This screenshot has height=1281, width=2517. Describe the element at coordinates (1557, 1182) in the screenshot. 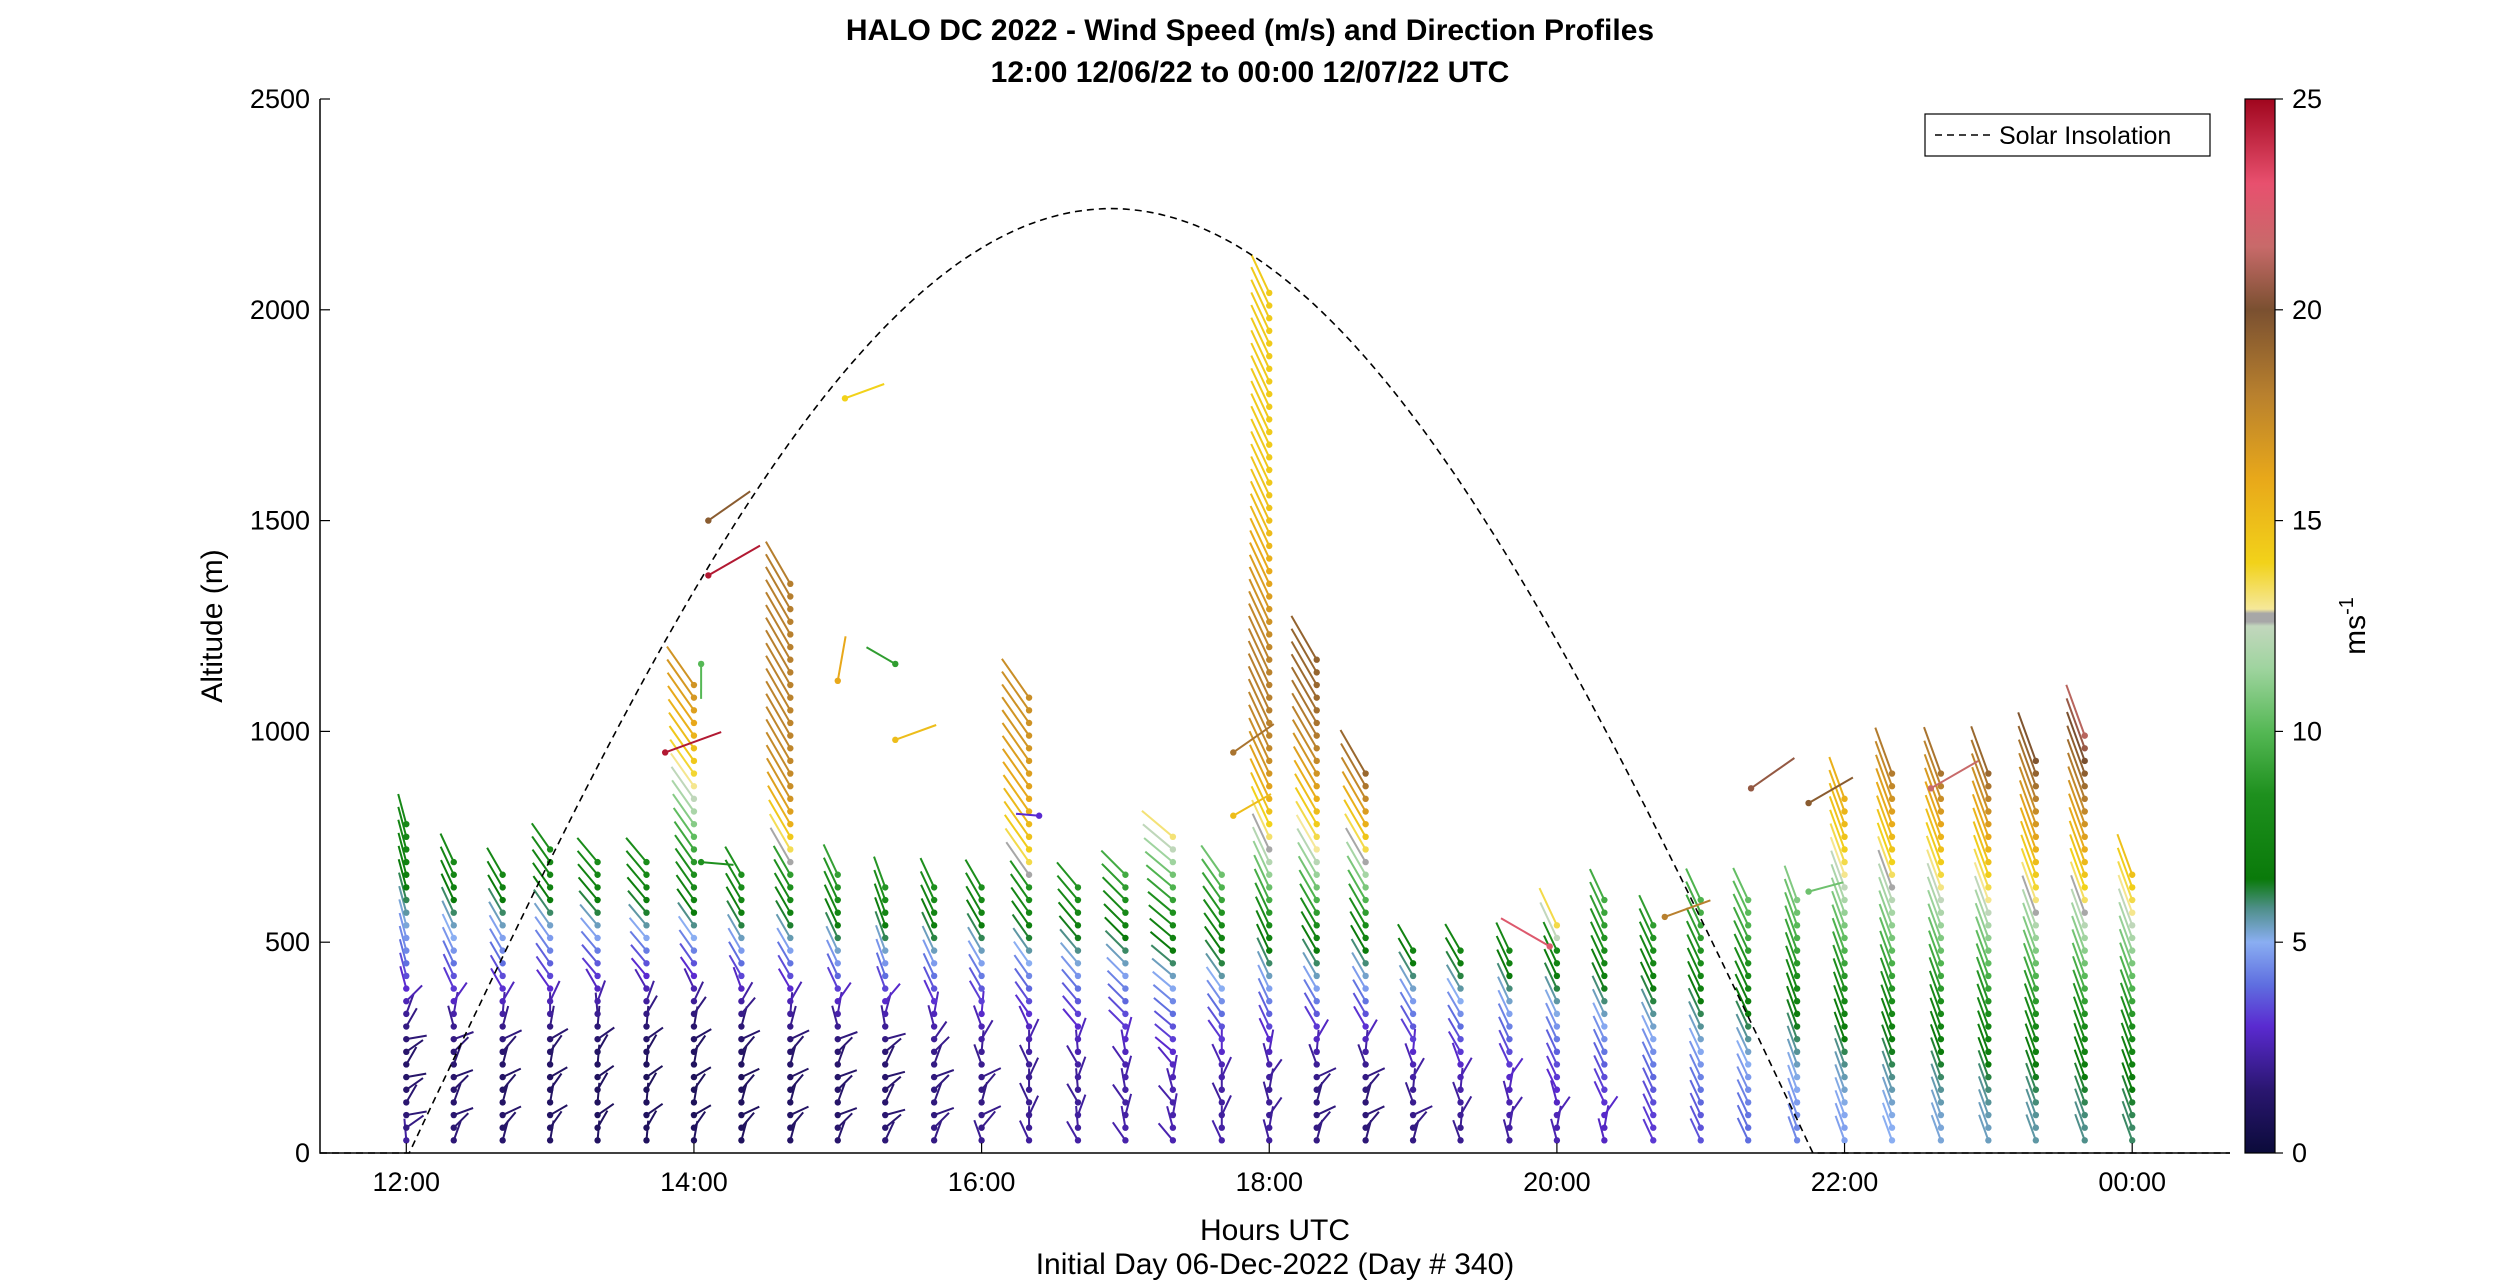

I see `x-tick-label: 20:00` at that location.